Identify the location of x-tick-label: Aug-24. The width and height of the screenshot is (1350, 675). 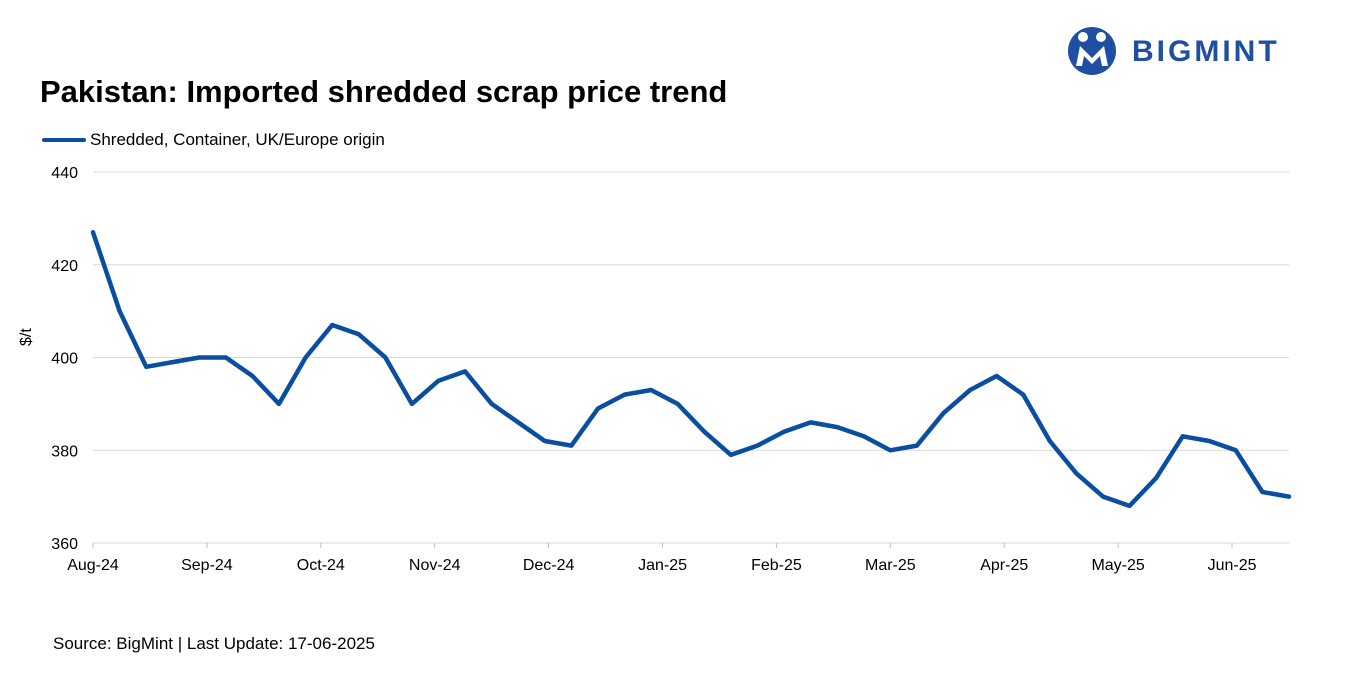
(93, 565).